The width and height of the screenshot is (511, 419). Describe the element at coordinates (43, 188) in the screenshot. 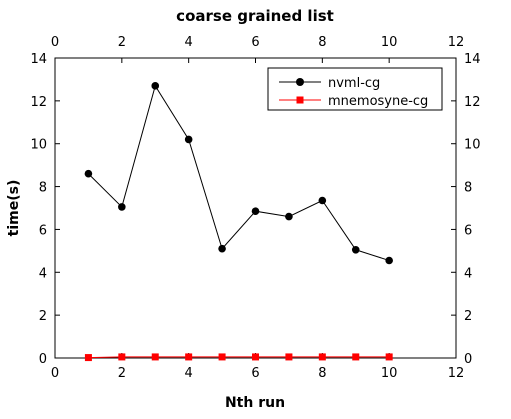

I see `y-tick-label-left: 8` at that location.